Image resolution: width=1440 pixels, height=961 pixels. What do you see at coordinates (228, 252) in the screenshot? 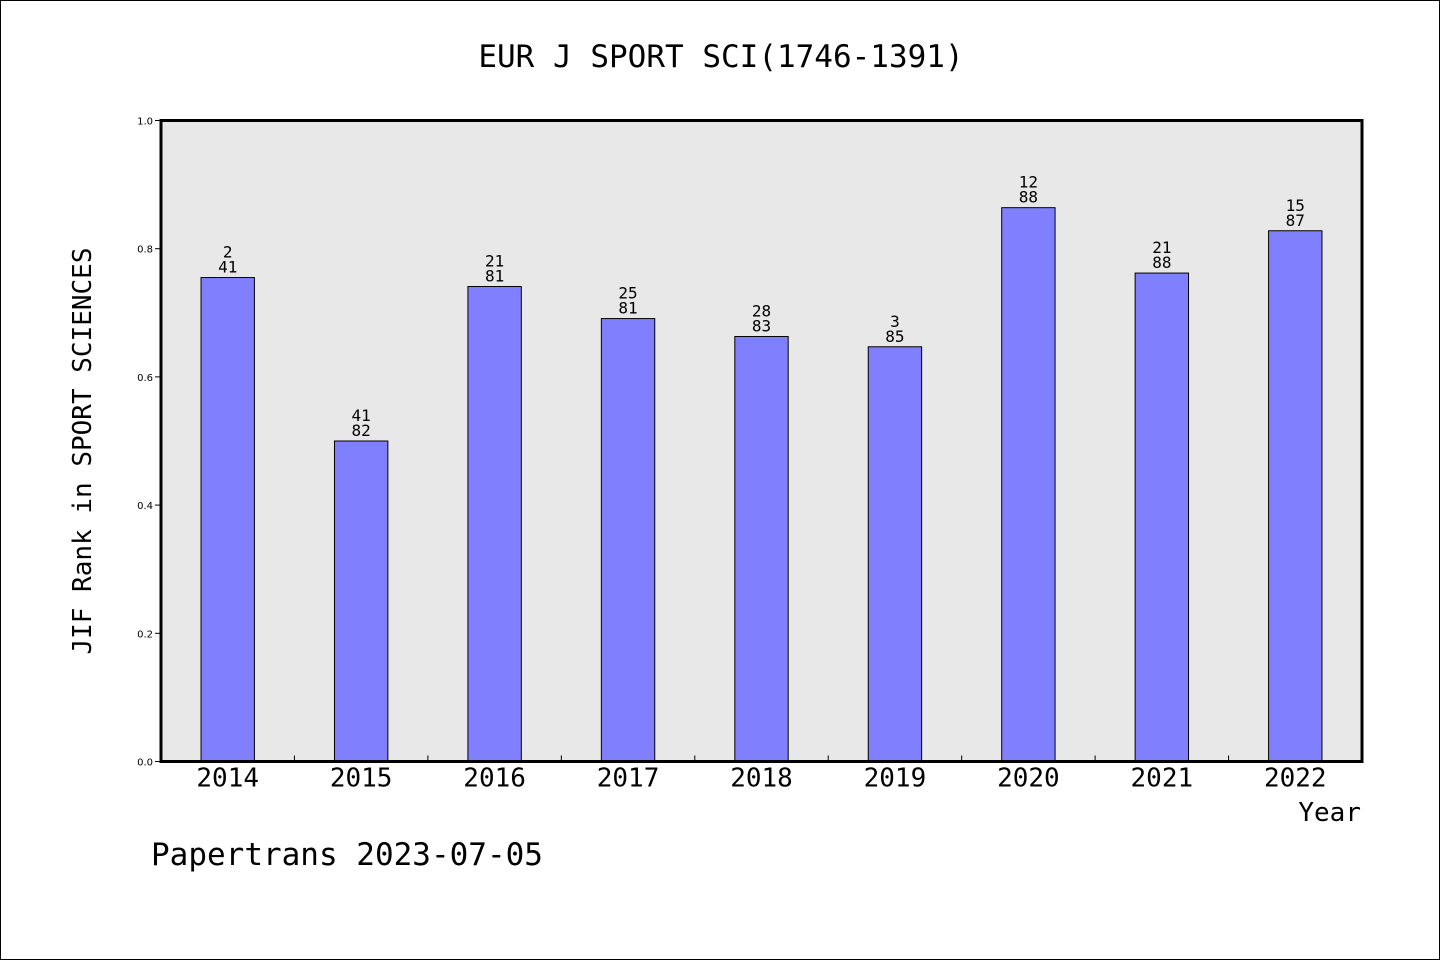
I see `bar-label-rank: 2` at bounding box center [228, 252].